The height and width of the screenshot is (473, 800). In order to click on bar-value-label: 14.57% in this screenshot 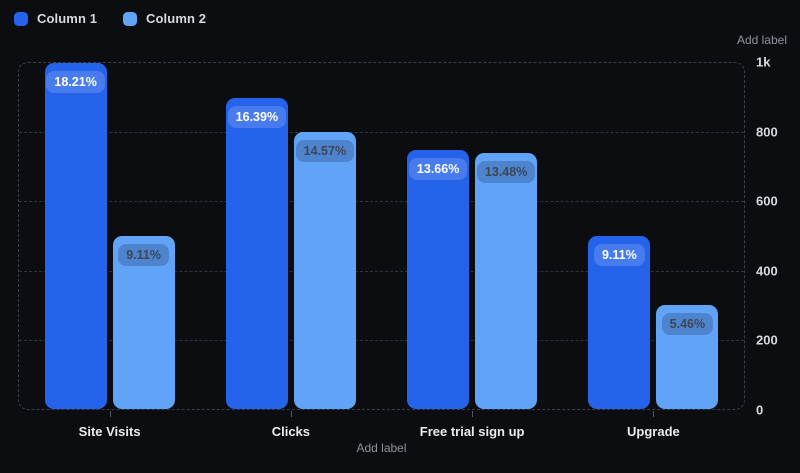, I will do `click(325, 151)`.